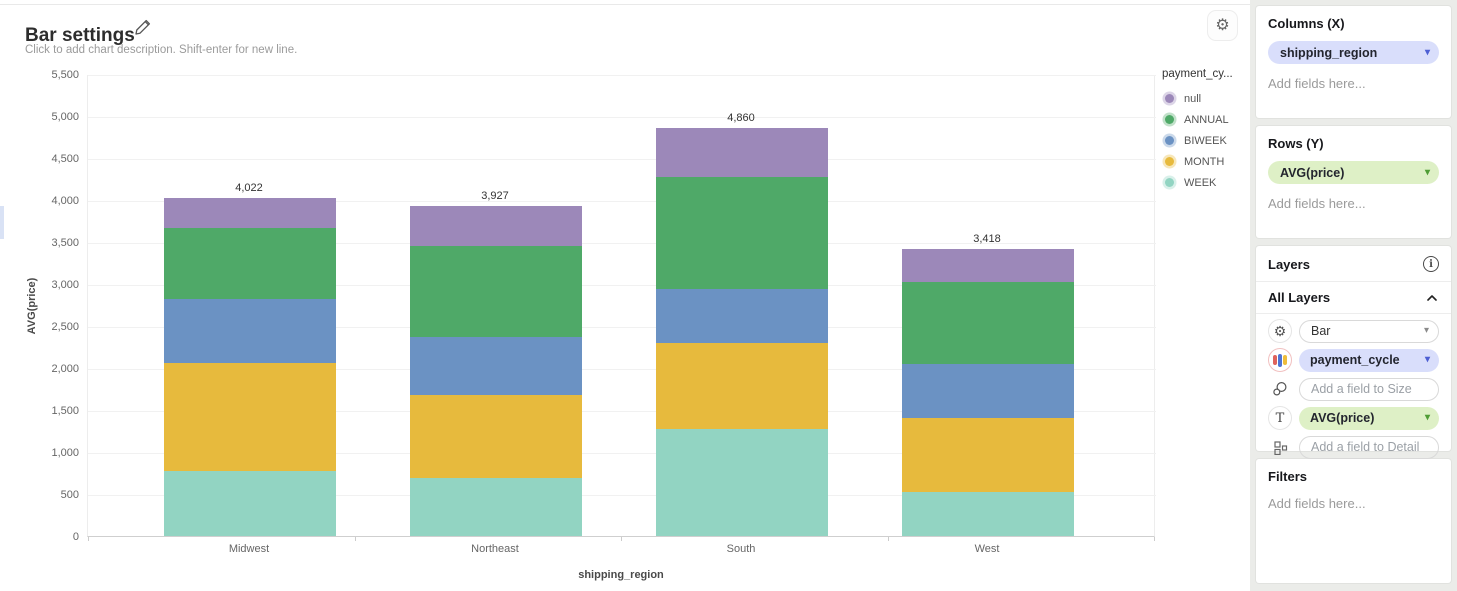  Describe the element at coordinates (1432, 297) in the screenshot. I see `chevron-up-icon` at that location.